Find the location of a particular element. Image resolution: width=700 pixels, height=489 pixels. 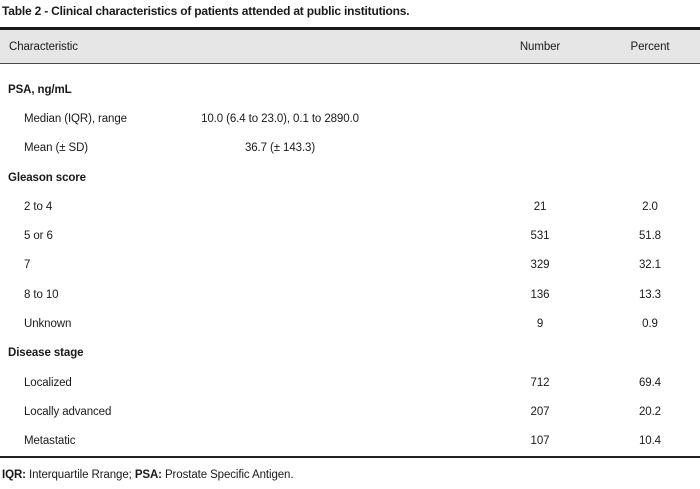

cell-label: Gleason score is located at coordinates (47, 177).